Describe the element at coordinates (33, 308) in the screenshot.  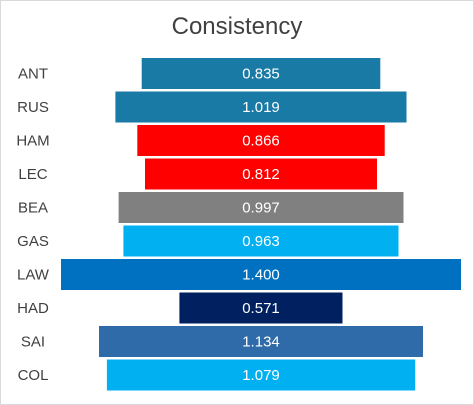
I see `category-label-had: HAD` at that location.